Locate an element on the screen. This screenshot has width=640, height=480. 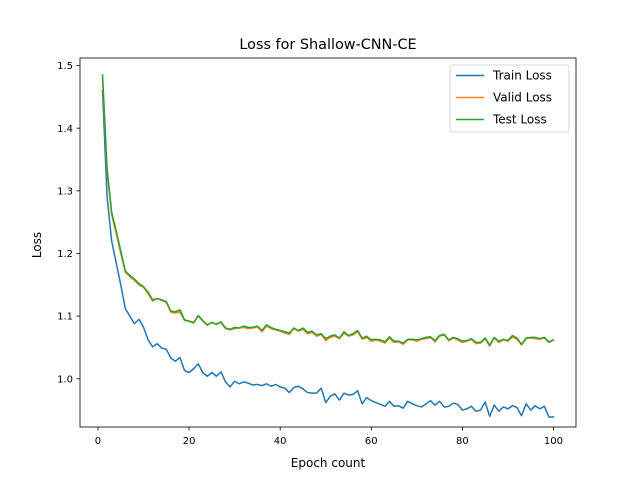
y-tick-label: 1.2 is located at coordinates (65, 254).